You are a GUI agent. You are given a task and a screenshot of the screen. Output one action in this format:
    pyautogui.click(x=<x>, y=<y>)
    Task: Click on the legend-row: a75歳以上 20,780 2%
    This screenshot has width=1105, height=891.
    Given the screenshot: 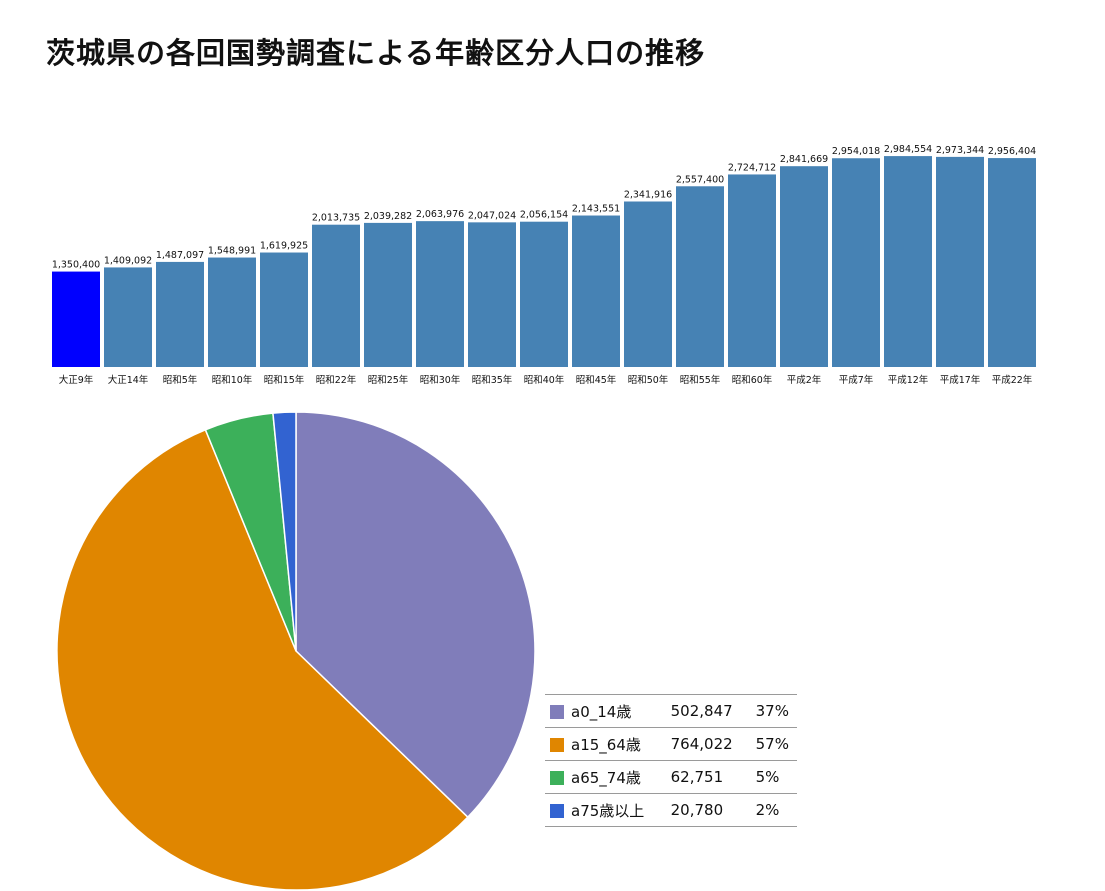 What is the action you would take?
    pyautogui.click(x=671, y=810)
    